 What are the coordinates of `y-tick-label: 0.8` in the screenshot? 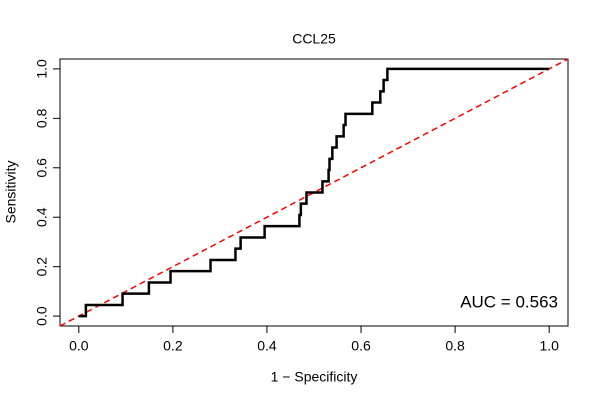 It's located at (42, 118).